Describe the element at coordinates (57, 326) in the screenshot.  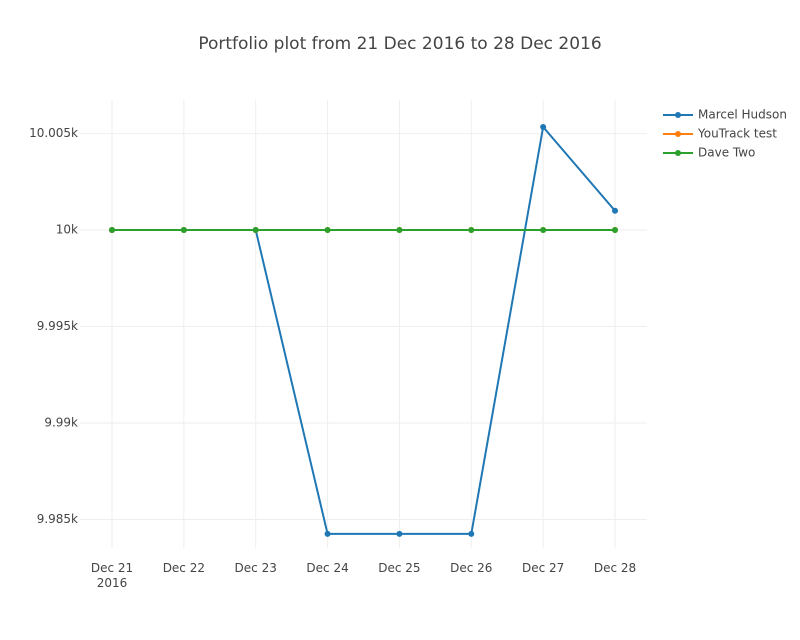
I see `y-tick-label: 9.995k` at that location.